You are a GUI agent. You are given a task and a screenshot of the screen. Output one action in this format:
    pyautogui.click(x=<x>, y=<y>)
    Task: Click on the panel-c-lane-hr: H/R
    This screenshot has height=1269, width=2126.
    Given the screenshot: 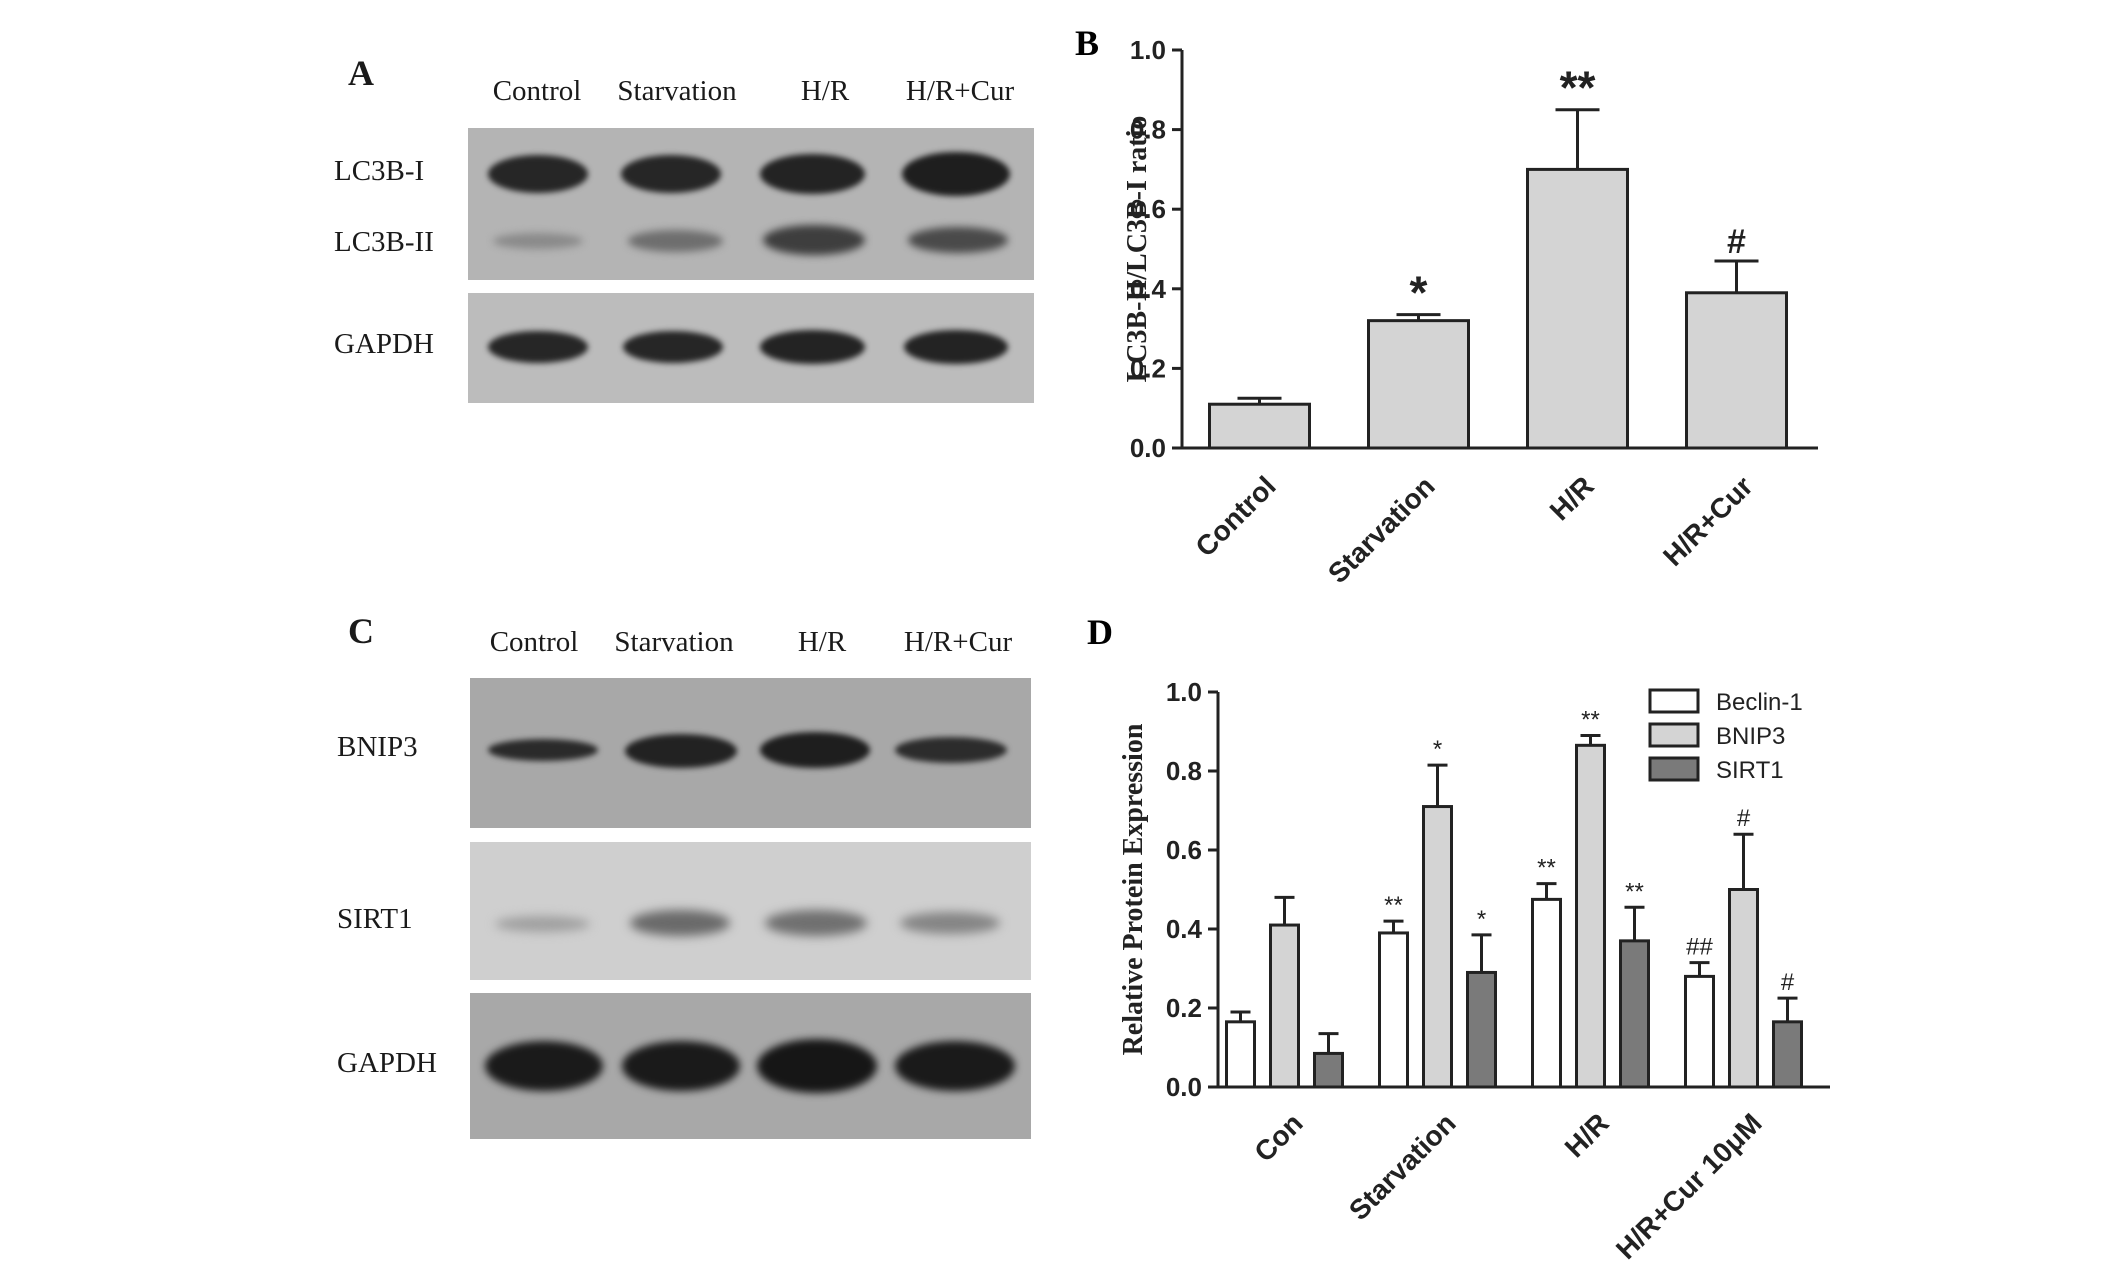 What is the action you would take?
    pyautogui.click(x=822, y=642)
    